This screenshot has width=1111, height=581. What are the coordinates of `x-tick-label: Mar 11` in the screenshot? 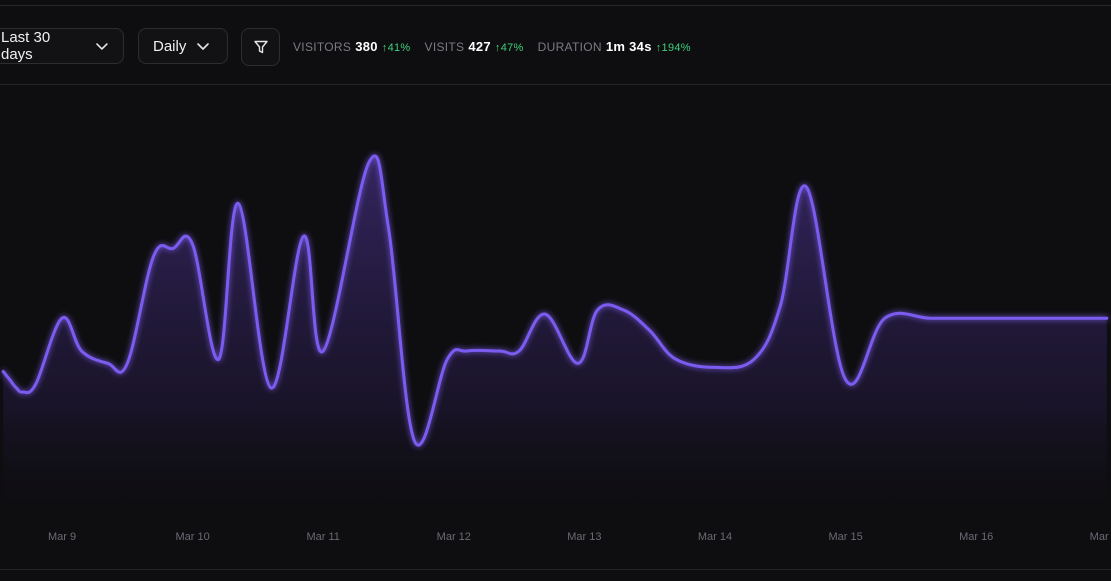 It's located at (322, 537).